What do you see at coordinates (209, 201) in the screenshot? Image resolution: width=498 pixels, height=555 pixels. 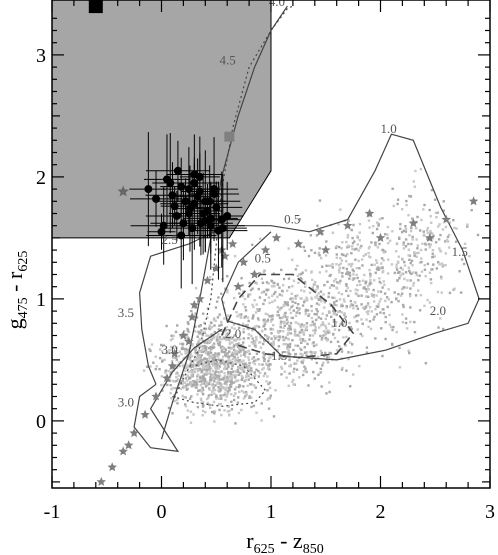 I see `data-point` at bounding box center [209, 201].